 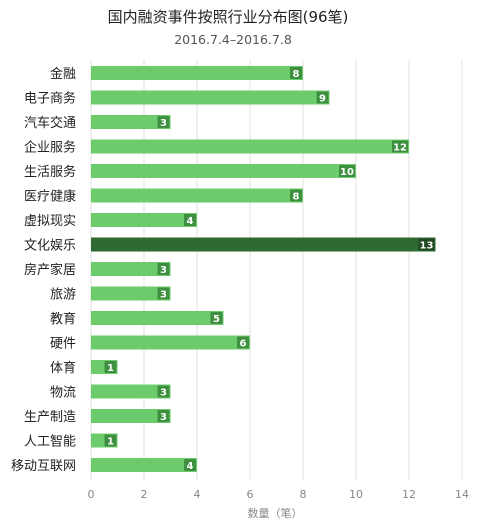 I want to click on data-label: 10, so click(x=347, y=172).